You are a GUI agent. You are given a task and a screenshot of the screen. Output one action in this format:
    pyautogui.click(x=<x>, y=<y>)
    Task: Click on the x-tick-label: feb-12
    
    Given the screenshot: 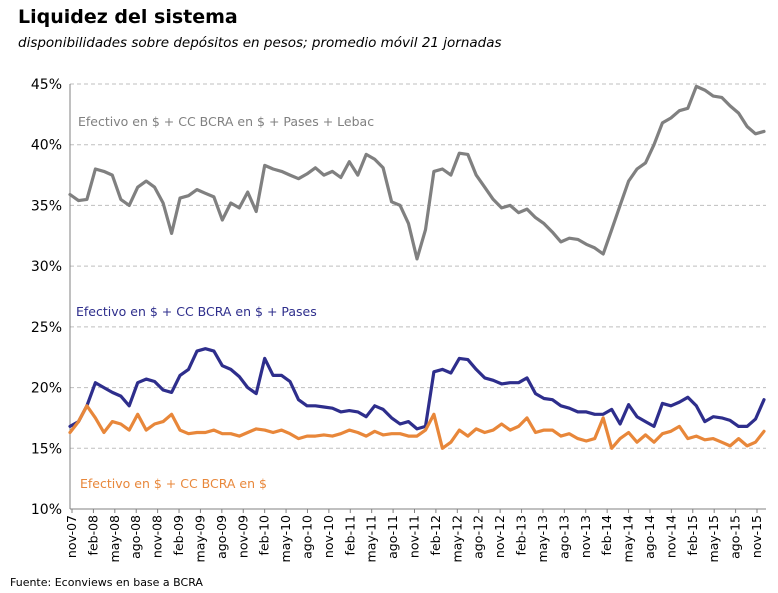 What is the action you would take?
    pyautogui.click(x=435, y=535)
    